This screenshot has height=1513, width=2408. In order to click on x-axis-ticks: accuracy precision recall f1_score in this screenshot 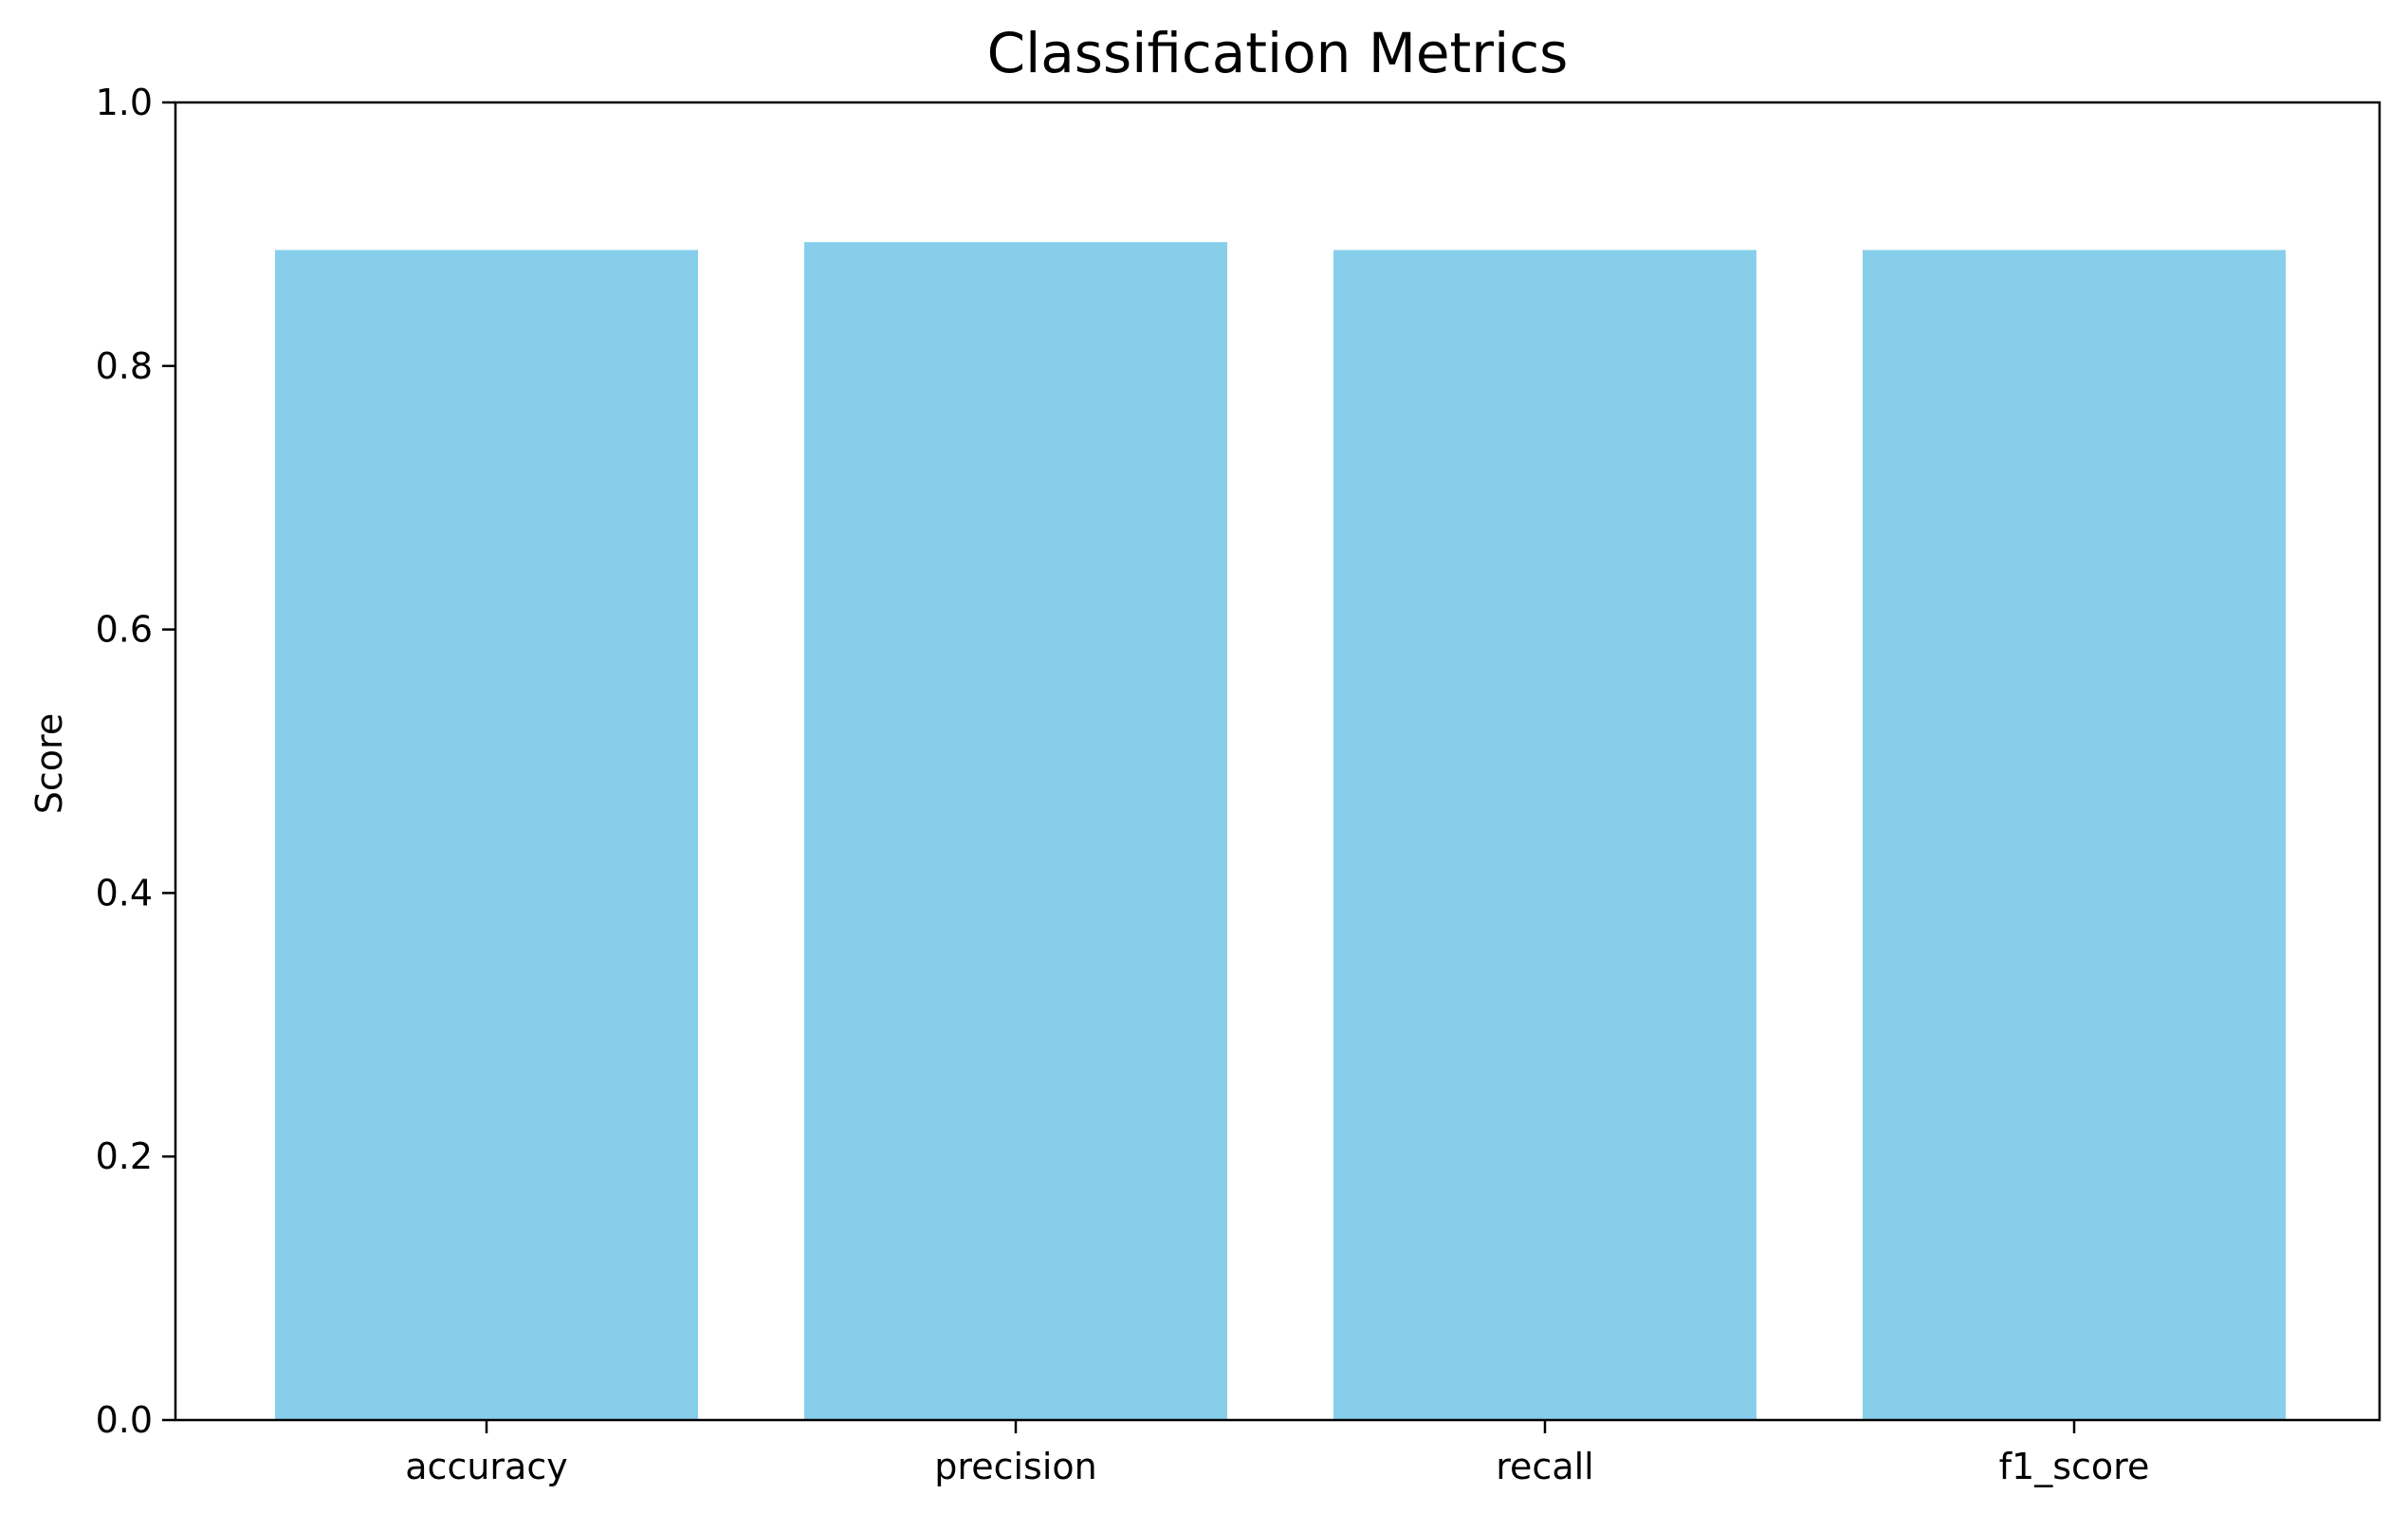, I will do `click(1277, 1453)`.